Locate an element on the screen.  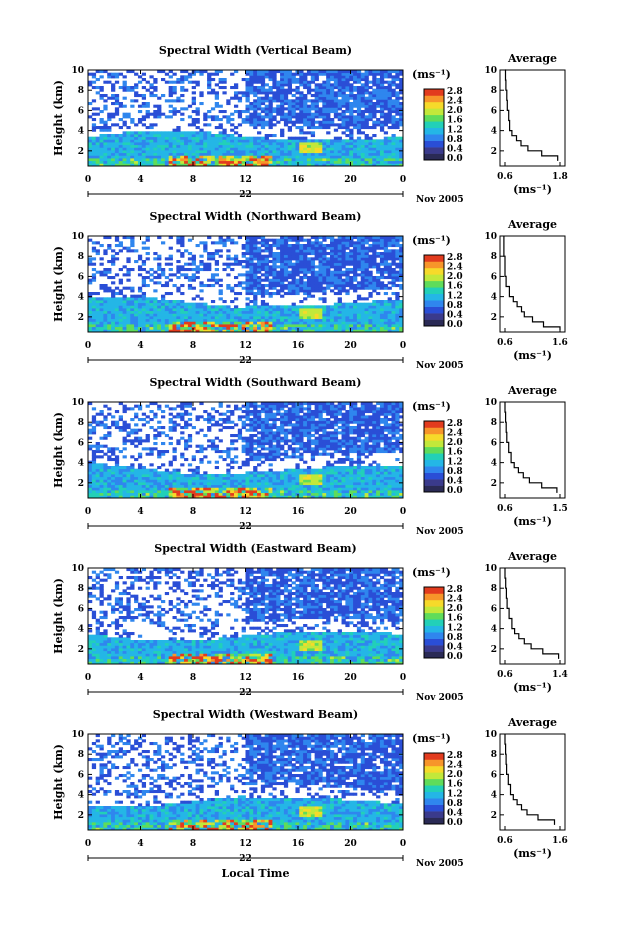
colorbar-tick-label: 0.4 is located at coordinates (455, 315).